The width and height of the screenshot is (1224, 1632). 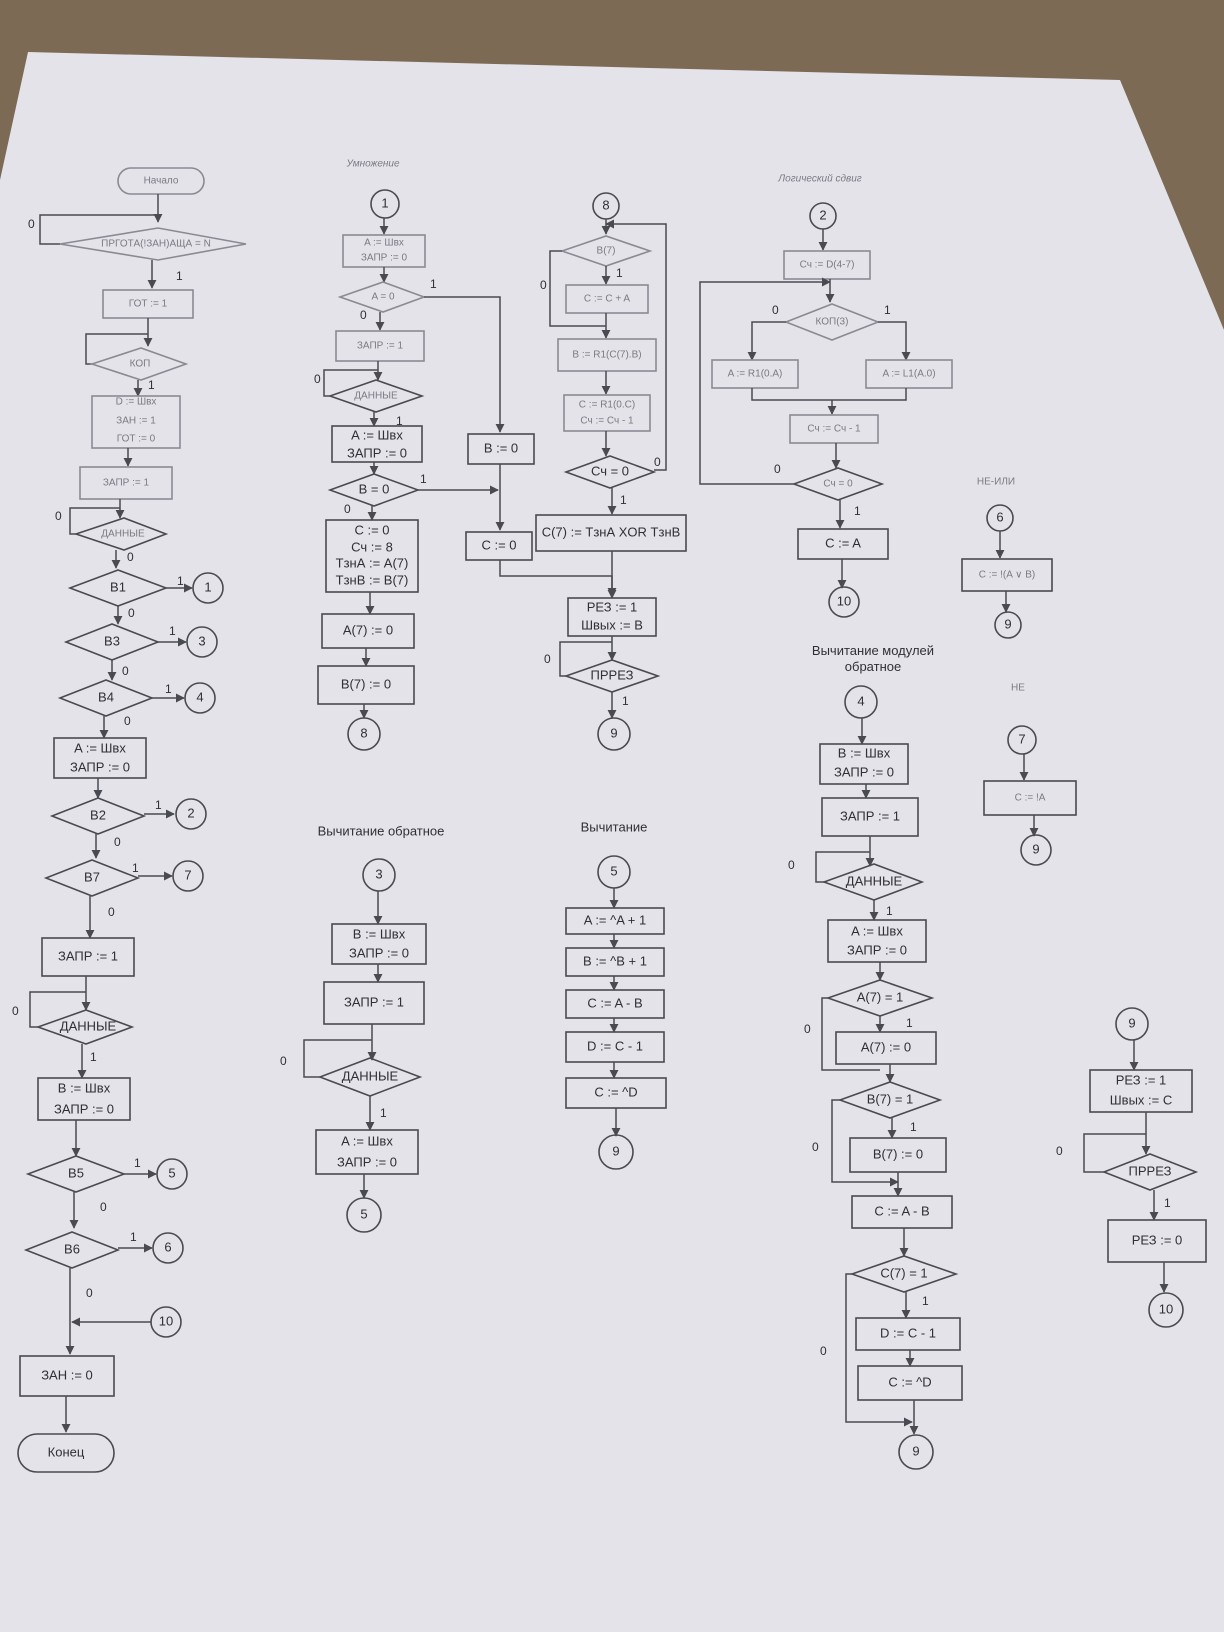 I want to click on nor-connector-6-text: 6, so click(x=999, y=516).